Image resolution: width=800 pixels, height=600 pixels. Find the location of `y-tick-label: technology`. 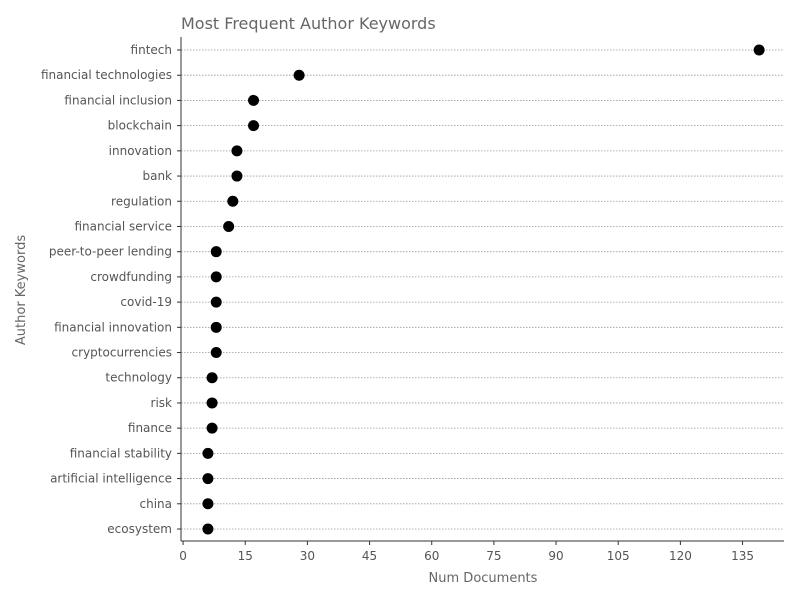

y-tick-label: technology is located at coordinates (138, 378).